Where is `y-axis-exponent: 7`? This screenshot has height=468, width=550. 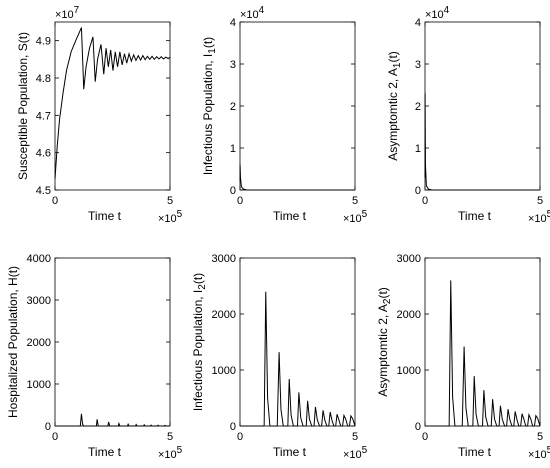
y-axis-exponent: 7 is located at coordinates (77, 10).